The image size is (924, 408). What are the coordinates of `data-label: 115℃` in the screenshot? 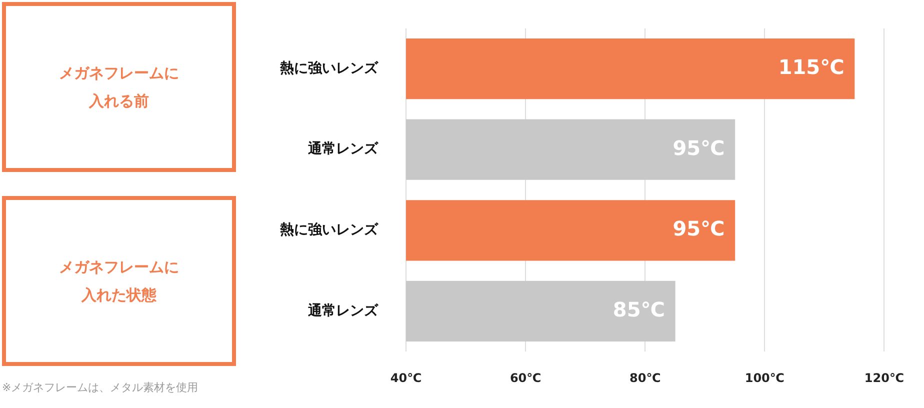 It's located at (811, 67).